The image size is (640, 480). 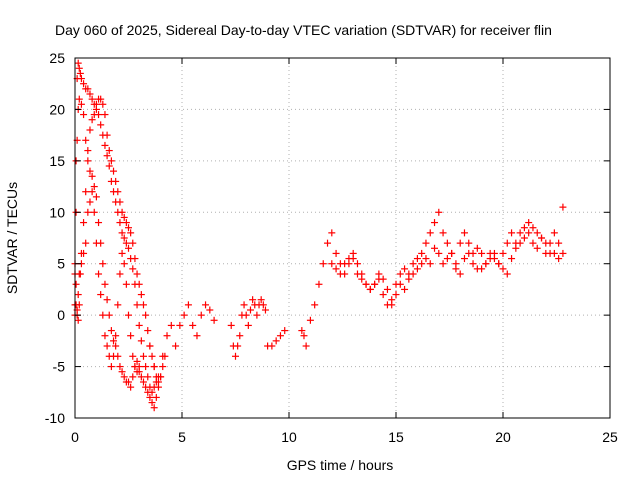 I want to click on y-axis-title: SDTVAR / TECUs, so click(x=12, y=238).